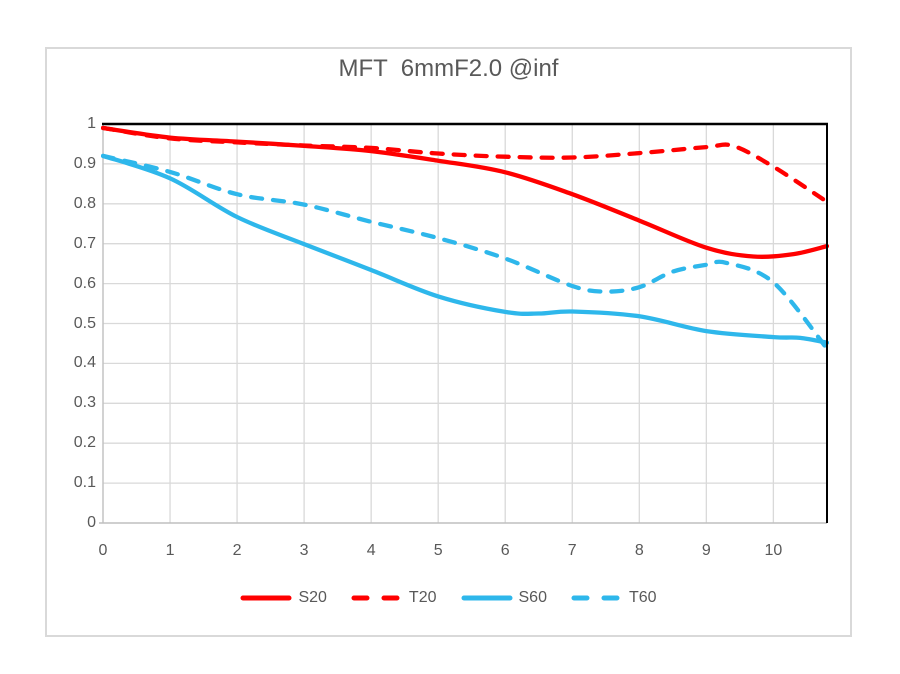 The image size is (900, 674). I want to click on y-axis-label-0.9: 0.9, so click(84, 163).